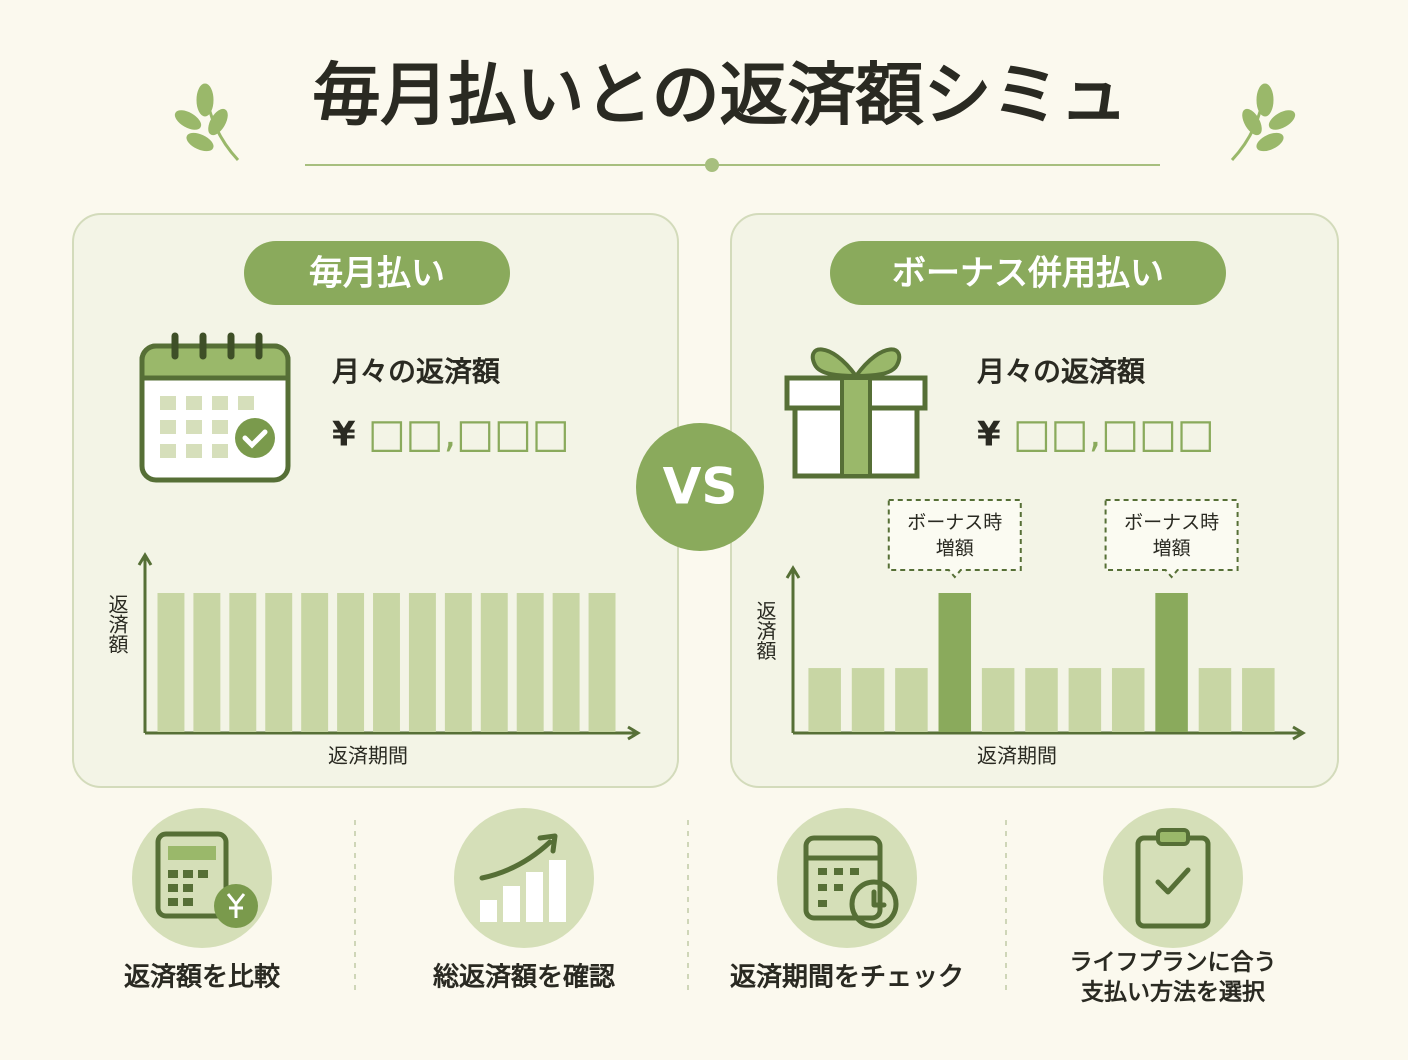  Describe the element at coordinates (680, 906) in the screenshot. I see `separators` at that location.